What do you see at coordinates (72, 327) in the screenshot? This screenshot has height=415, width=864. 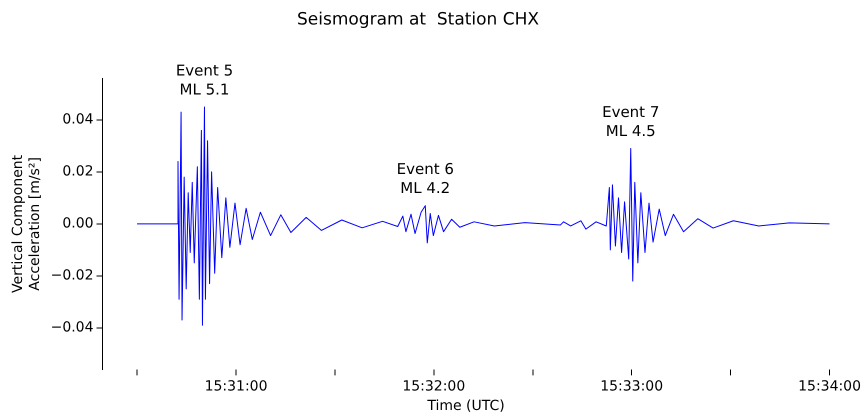 I see `y-tick-label: −0.04` at bounding box center [72, 327].